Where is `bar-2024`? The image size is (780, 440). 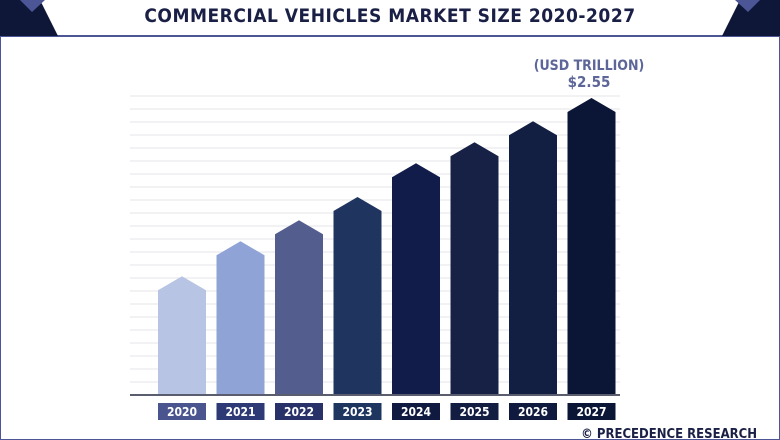
bar-2024 is located at coordinates (416, 279).